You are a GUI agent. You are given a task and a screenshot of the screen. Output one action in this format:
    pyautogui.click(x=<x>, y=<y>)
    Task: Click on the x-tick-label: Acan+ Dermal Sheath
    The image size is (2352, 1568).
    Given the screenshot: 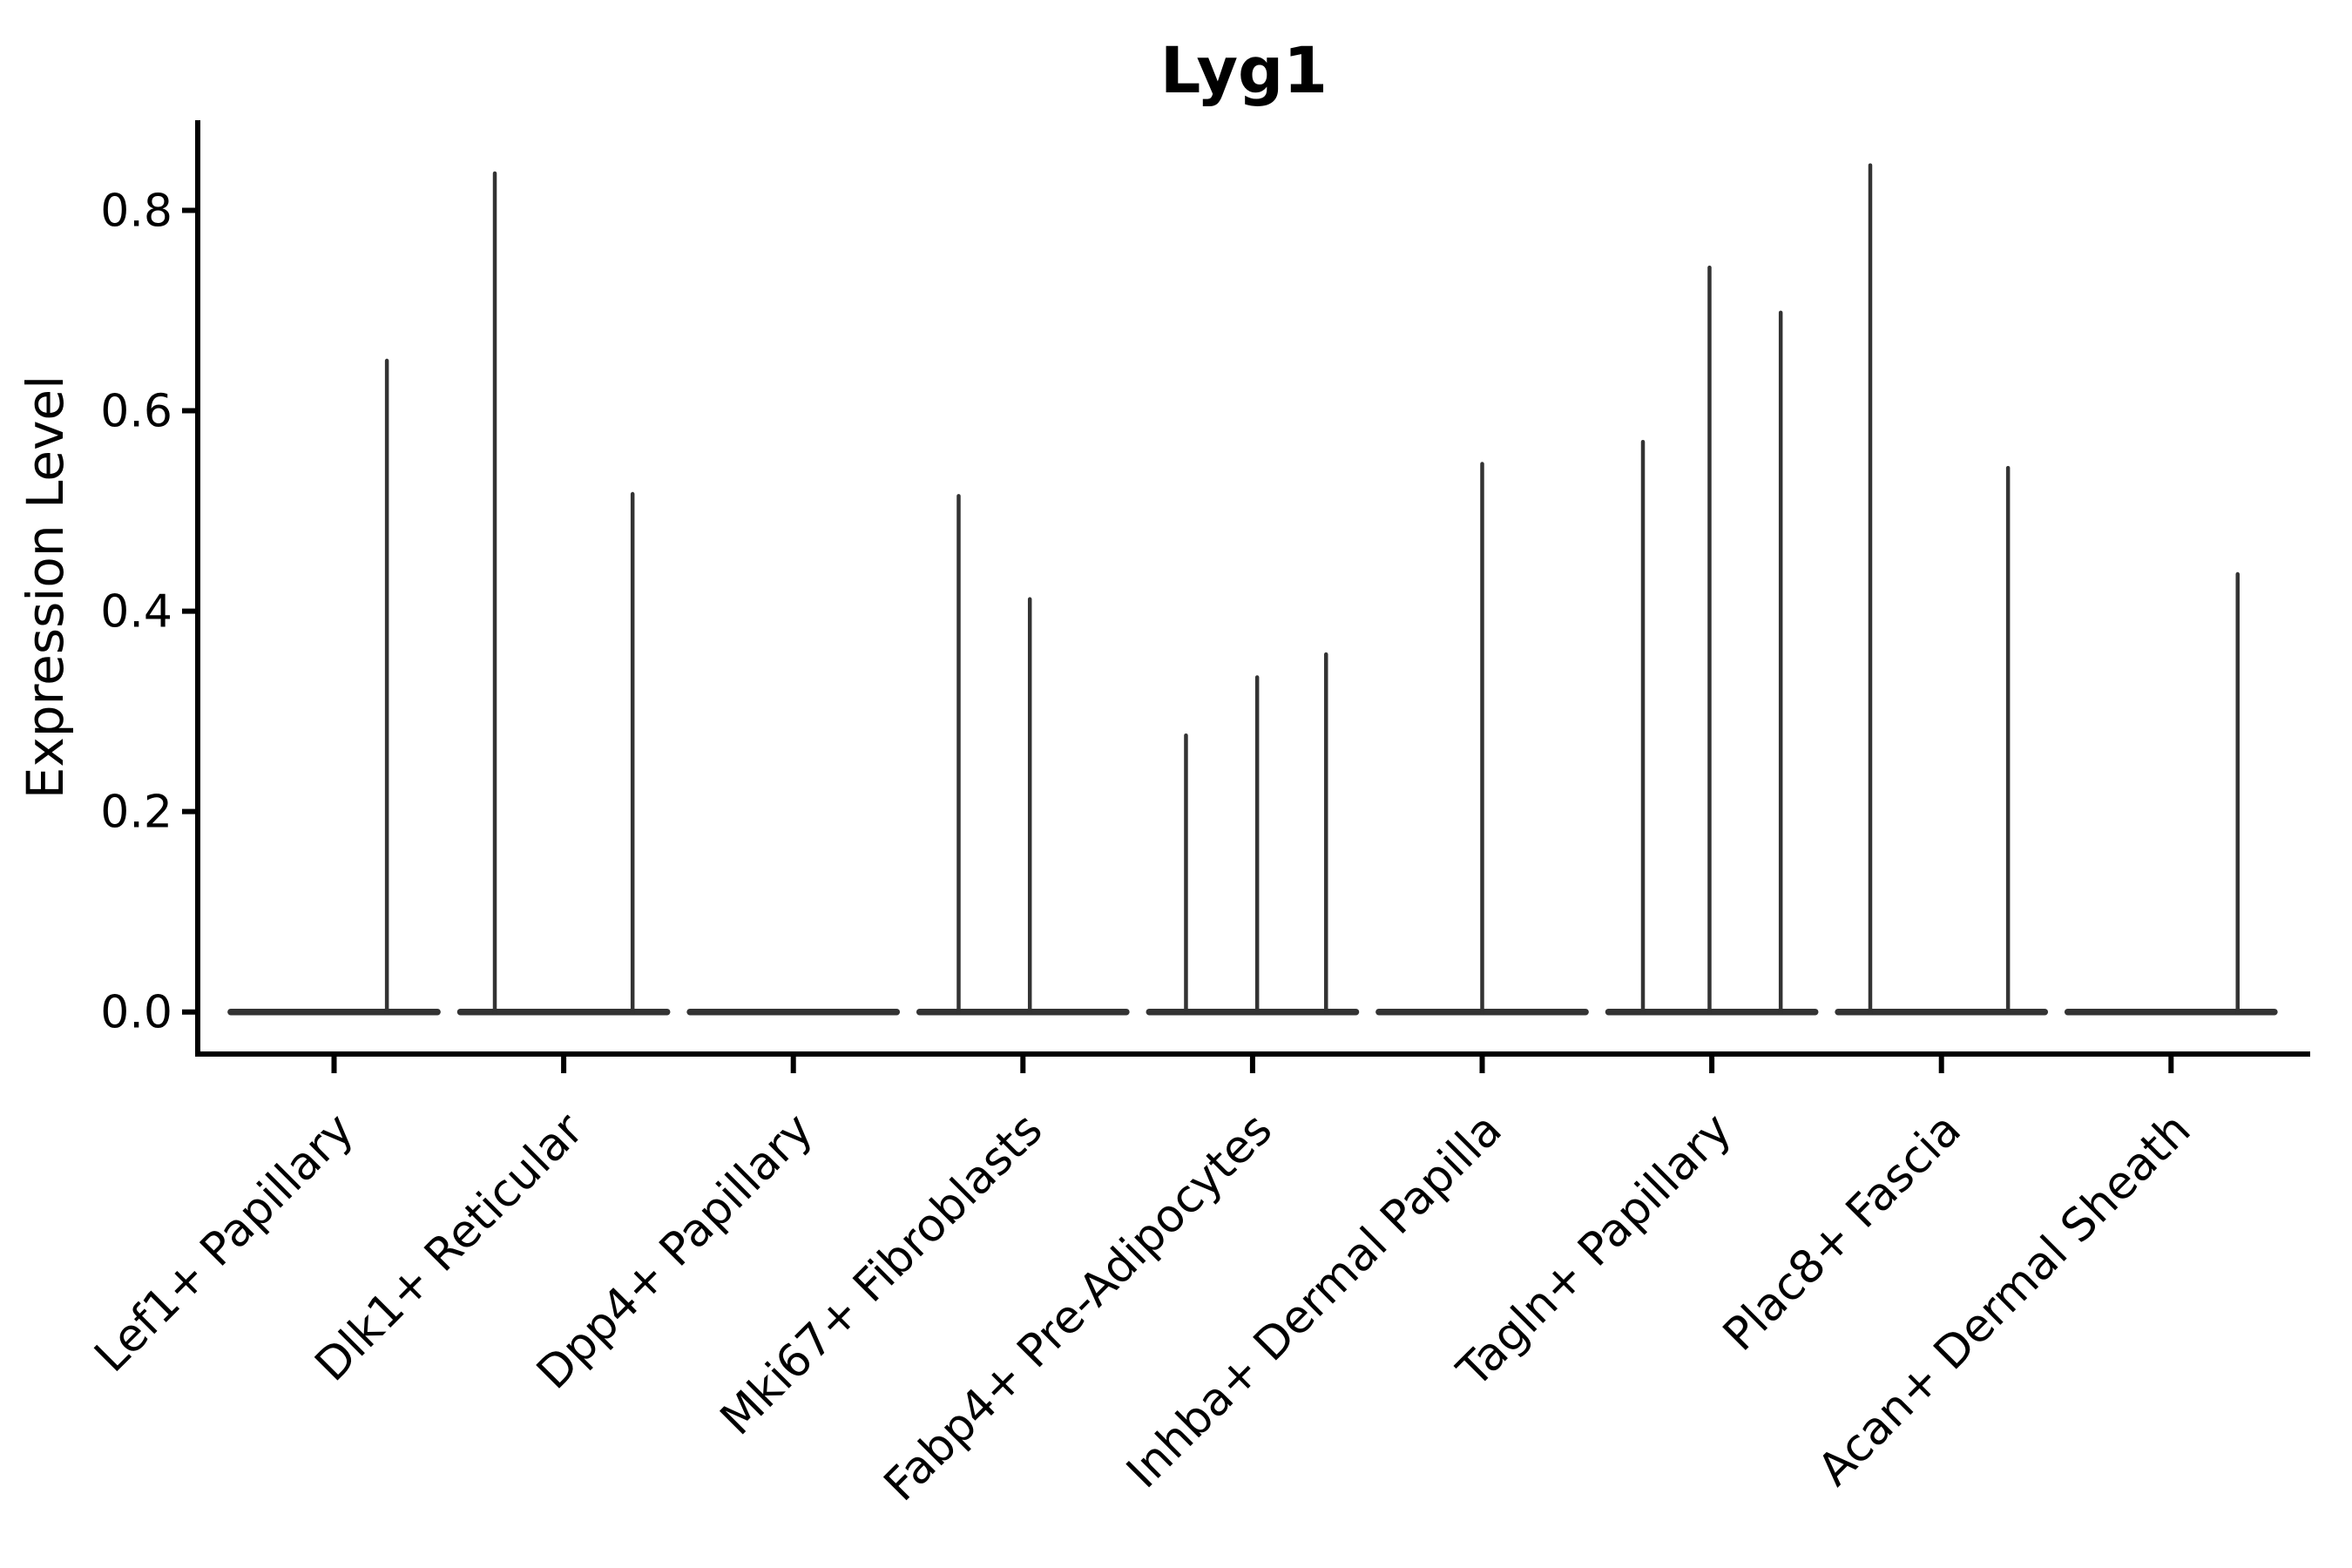 What is the action you would take?
    pyautogui.click(x=2004, y=1300)
    